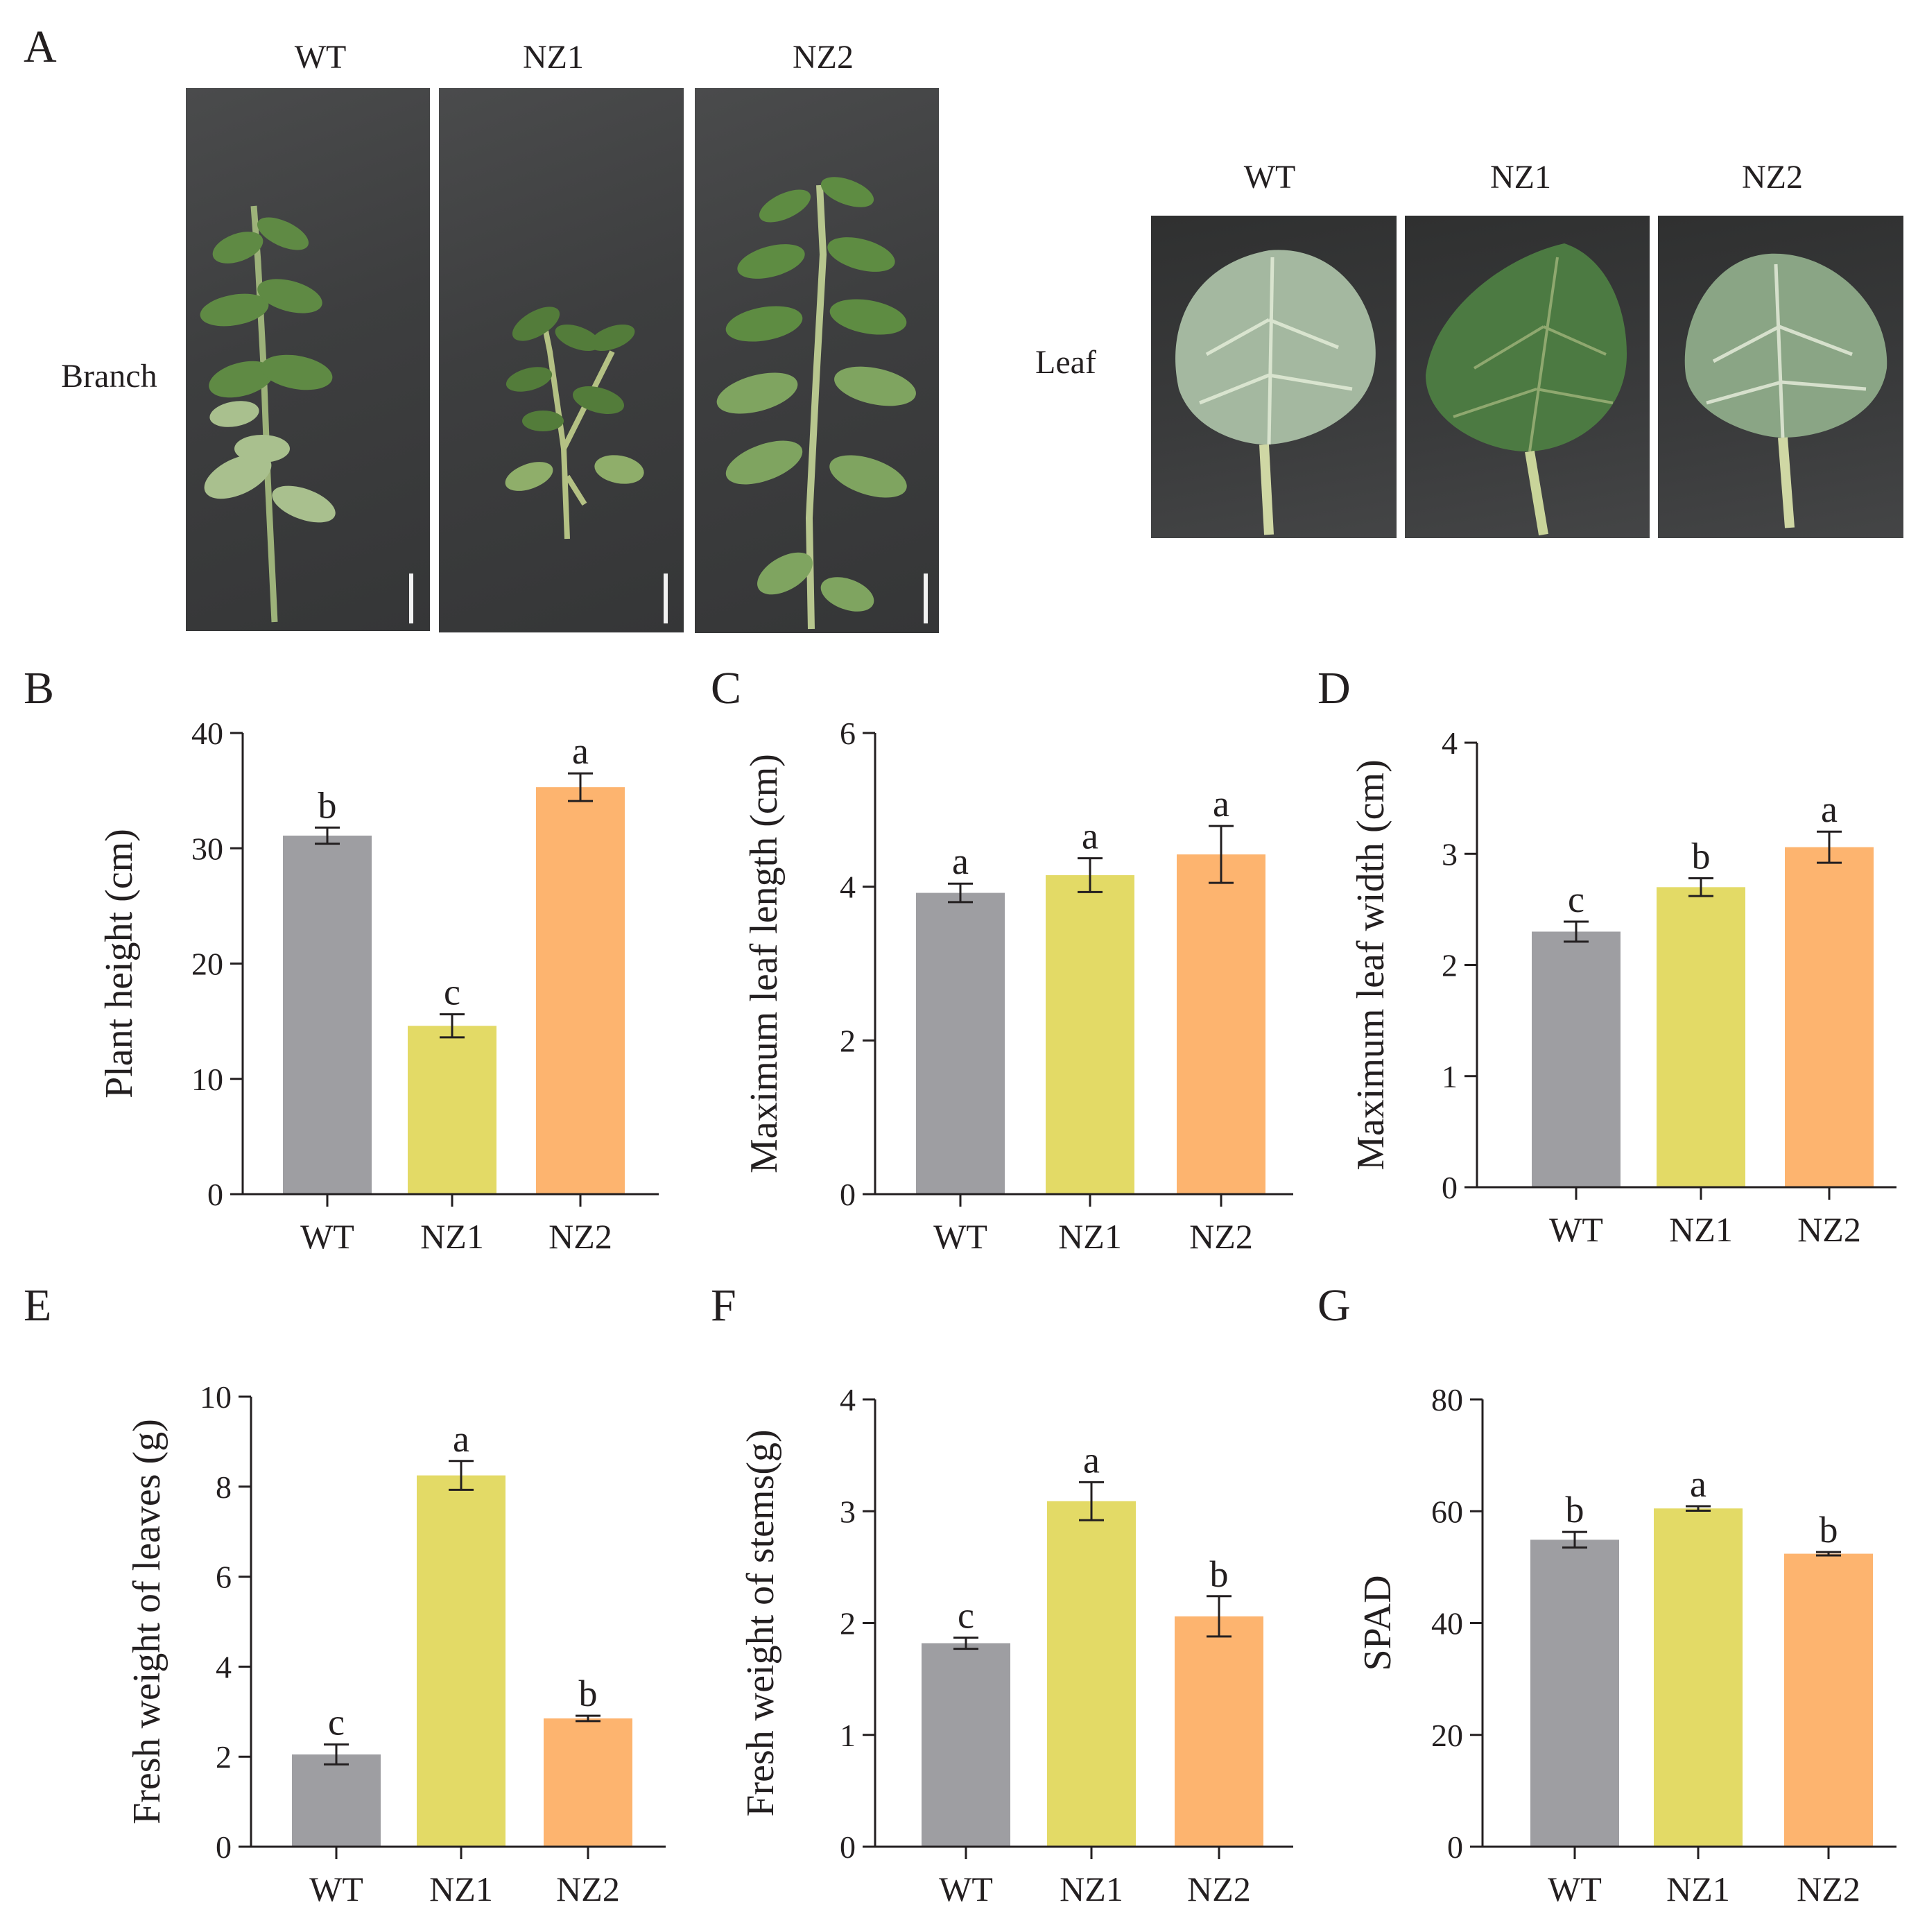 The height and width of the screenshot is (1932, 1927). I want to click on chart-b-bar-nz2, so click(580, 990).